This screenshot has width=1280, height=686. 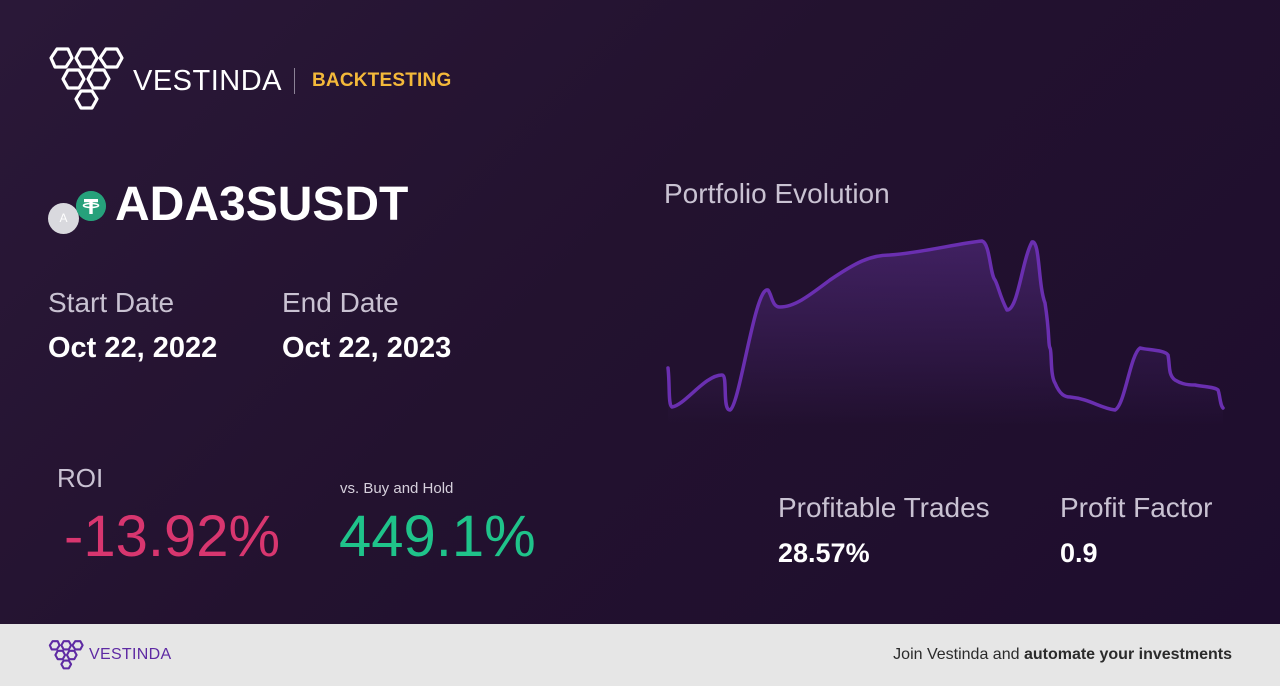 I want to click on profitable-trades-label: Profitable Trades, so click(x=884, y=507).